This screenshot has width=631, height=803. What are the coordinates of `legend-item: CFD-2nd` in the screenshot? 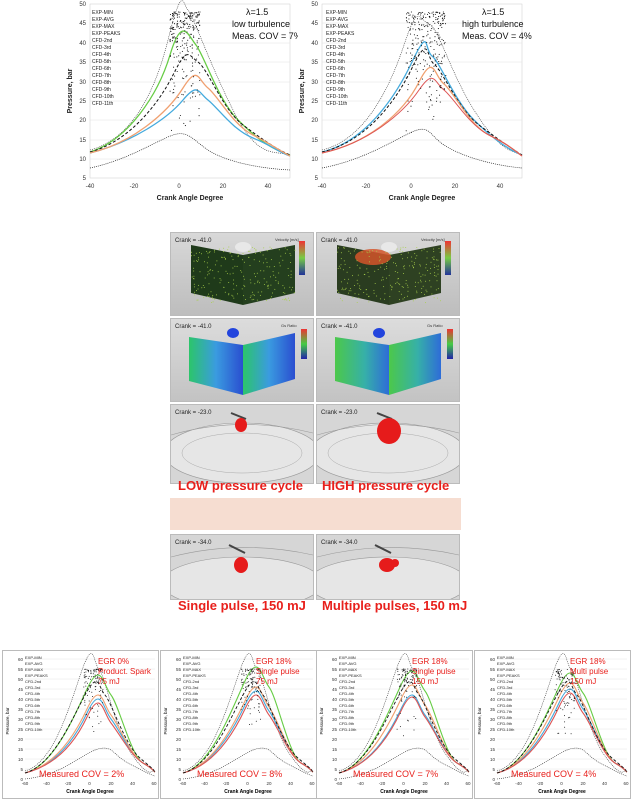 It's located at (347, 681).